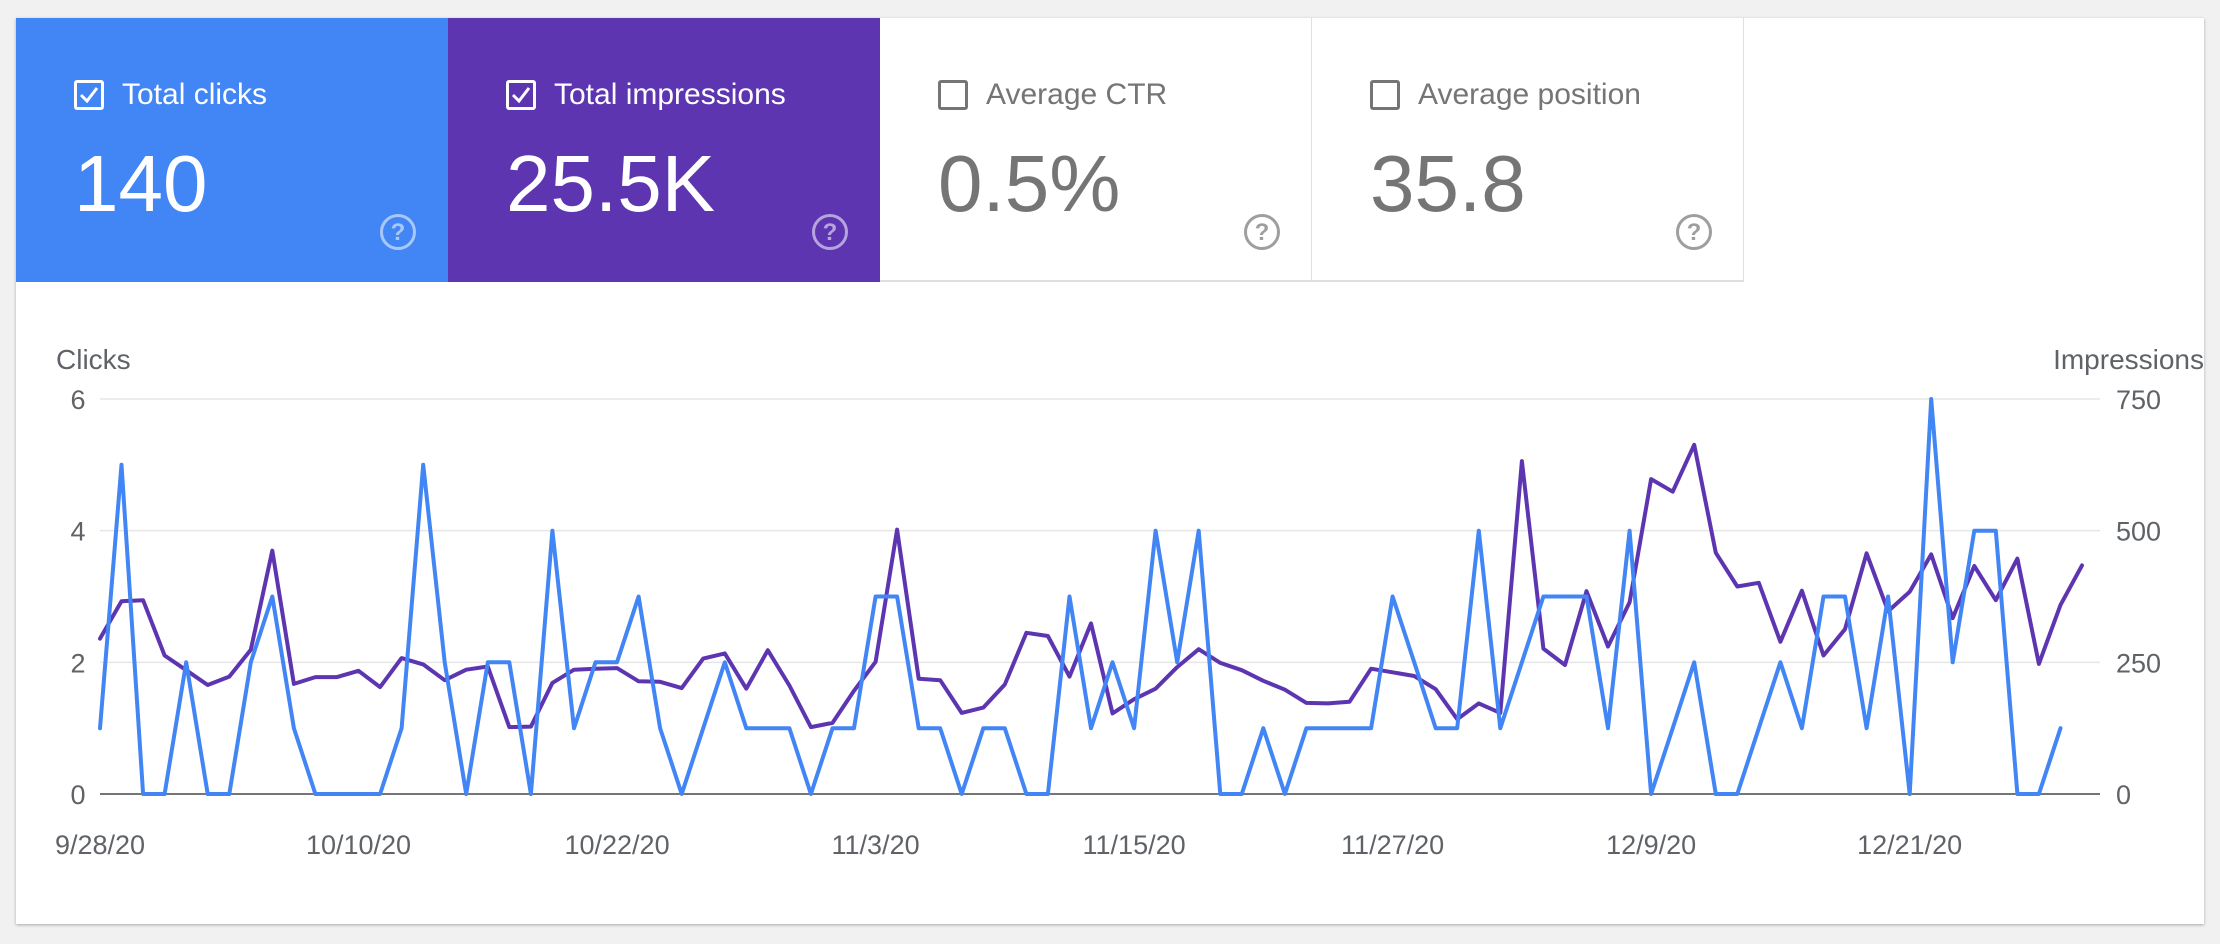  Describe the element at coordinates (1651, 845) in the screenshot. I see `x-tick-label: 12/9/20` at that location.